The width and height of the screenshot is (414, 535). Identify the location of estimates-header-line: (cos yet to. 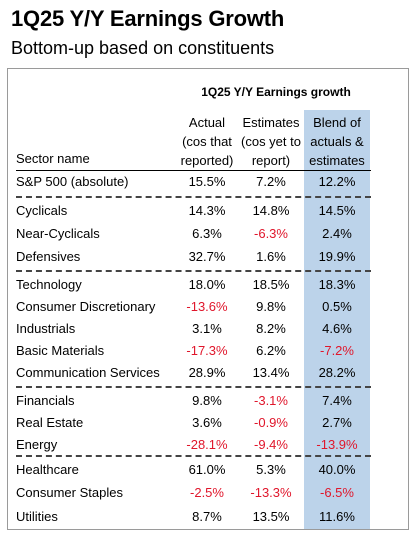
(271, 141).